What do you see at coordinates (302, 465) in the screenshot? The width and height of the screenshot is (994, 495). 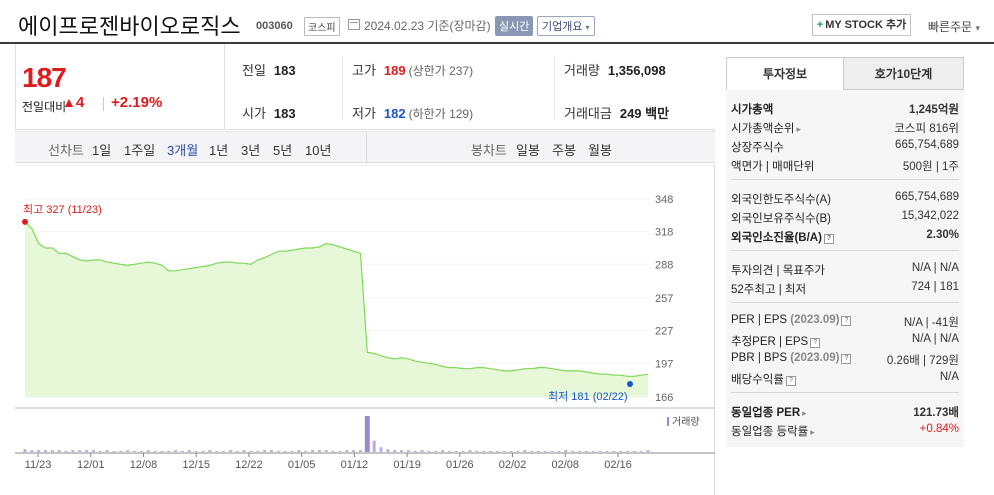 I see `x-tick-label: 01/05` at bounding box center [302, 465].